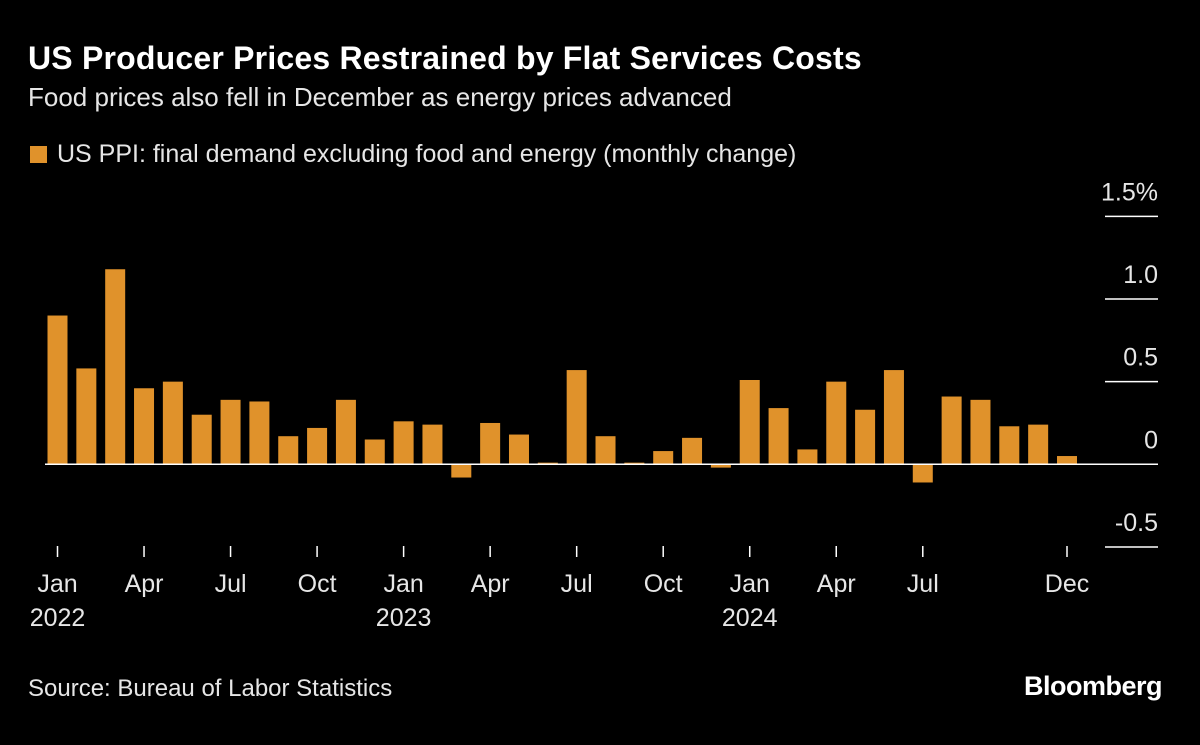 This screenshot has height=745, width=1200. Describe the element at coordinates (1093, 686) in the screenshot. I see `bloomberg-logo: Bloomberg` at that location.